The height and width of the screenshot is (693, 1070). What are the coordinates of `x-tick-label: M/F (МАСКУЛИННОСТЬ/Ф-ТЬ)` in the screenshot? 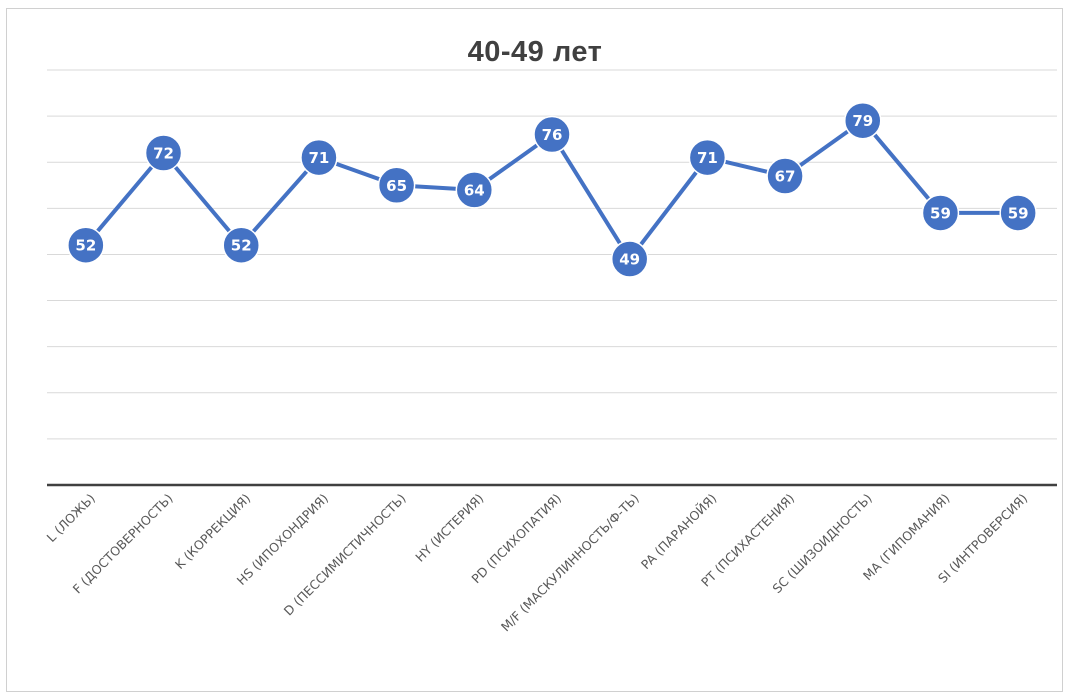 It's located at (570, 563).